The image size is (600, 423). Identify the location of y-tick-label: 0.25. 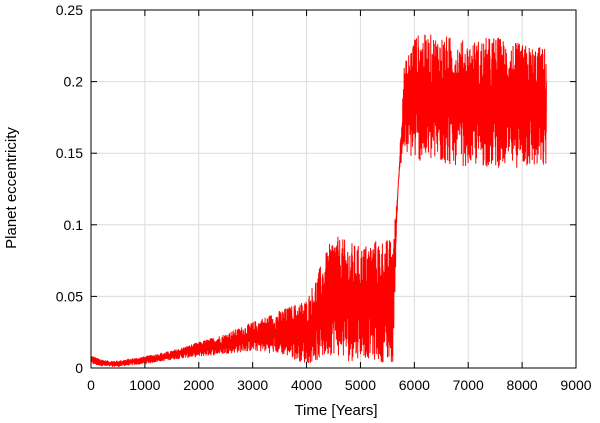
(69, 10).